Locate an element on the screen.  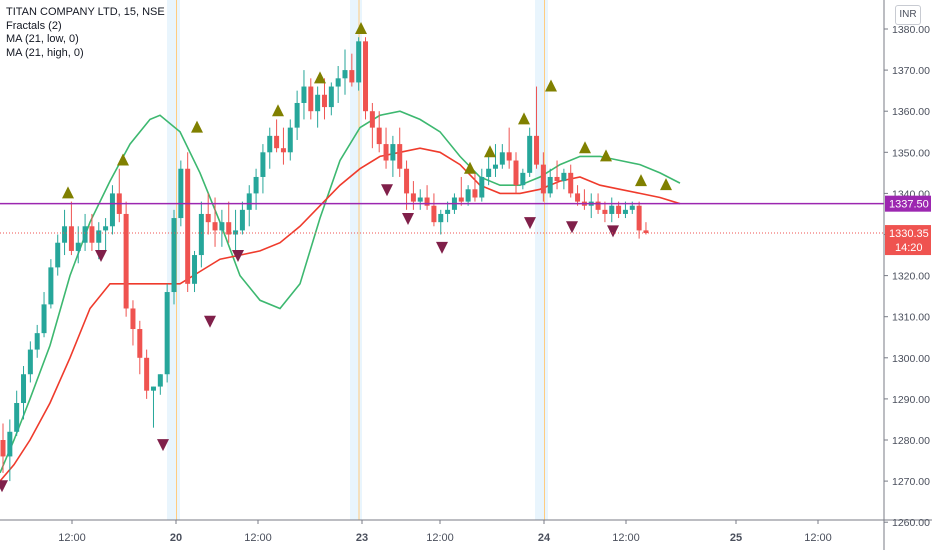
last-price-label-text: 1330.35 is located at coordinates (909, 234).